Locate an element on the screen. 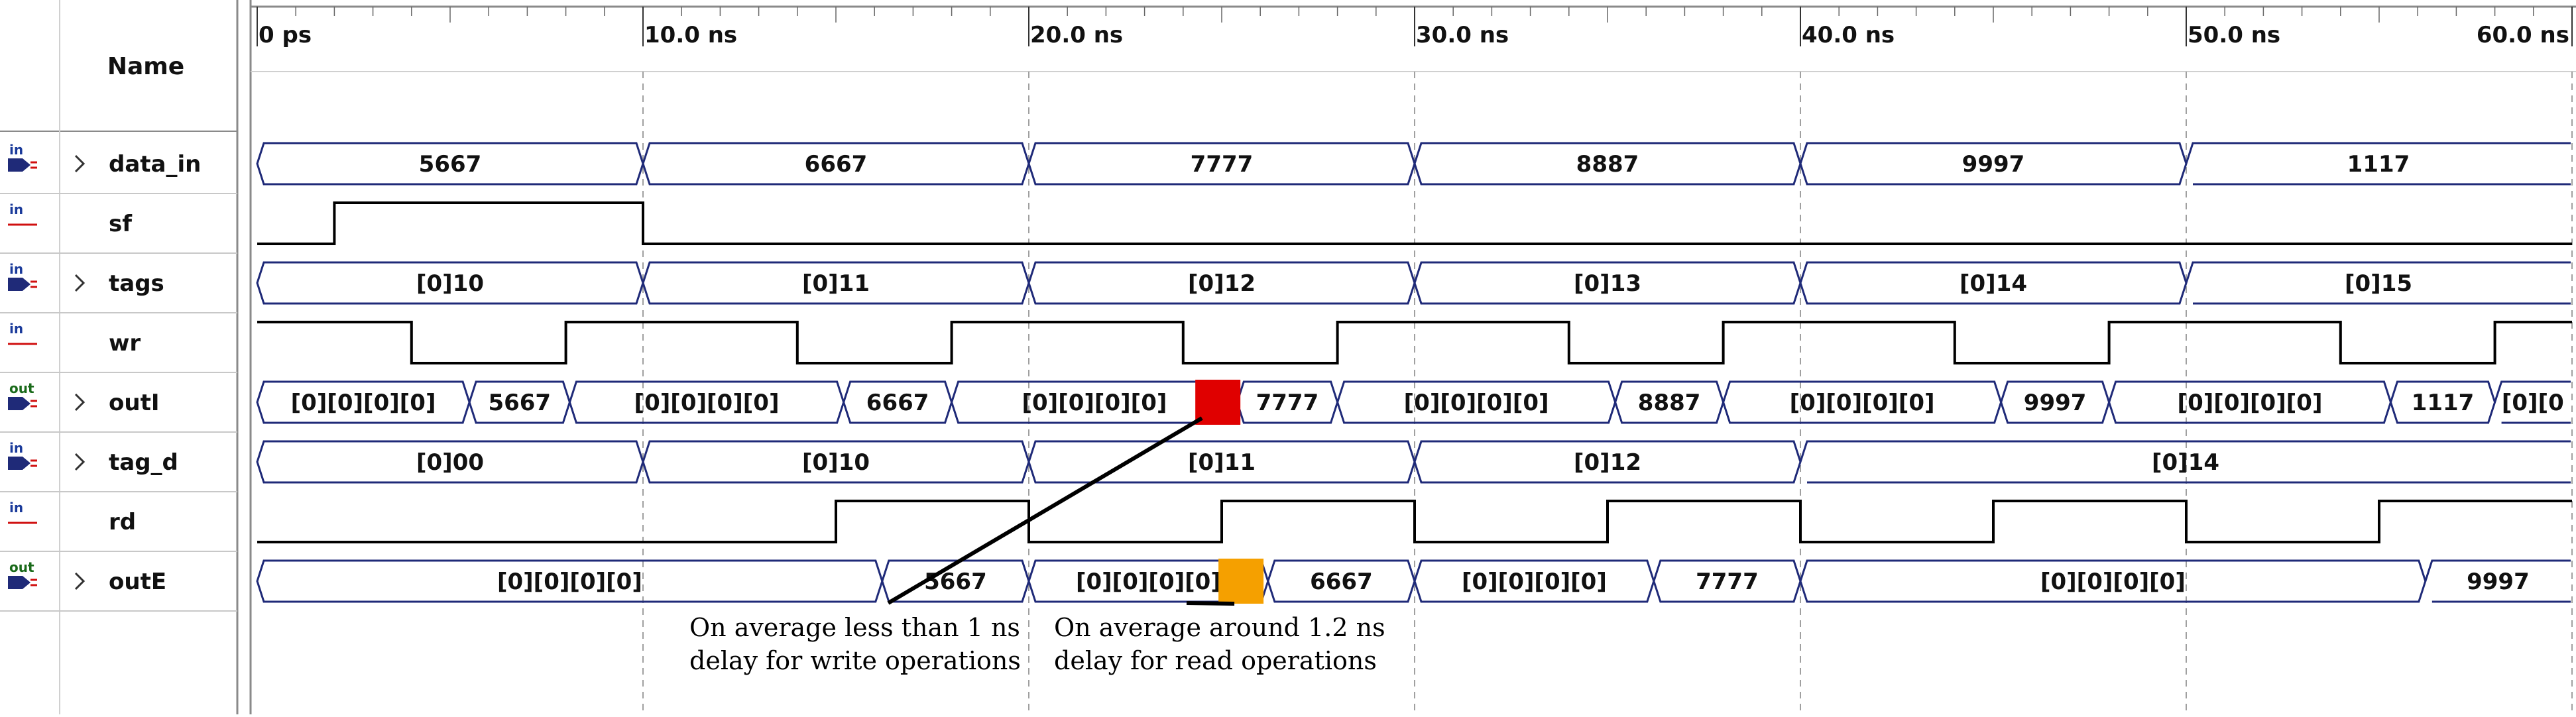  signal-row-outI: out outI is located at coordinates (119, 406).